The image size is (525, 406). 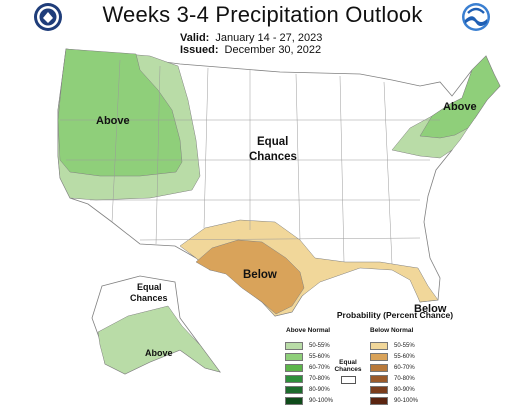 What do you see at coordinates (319, 356) in the screenshot?
I see `above-legend-label: 55-60%` at bounding box center [319, 356].